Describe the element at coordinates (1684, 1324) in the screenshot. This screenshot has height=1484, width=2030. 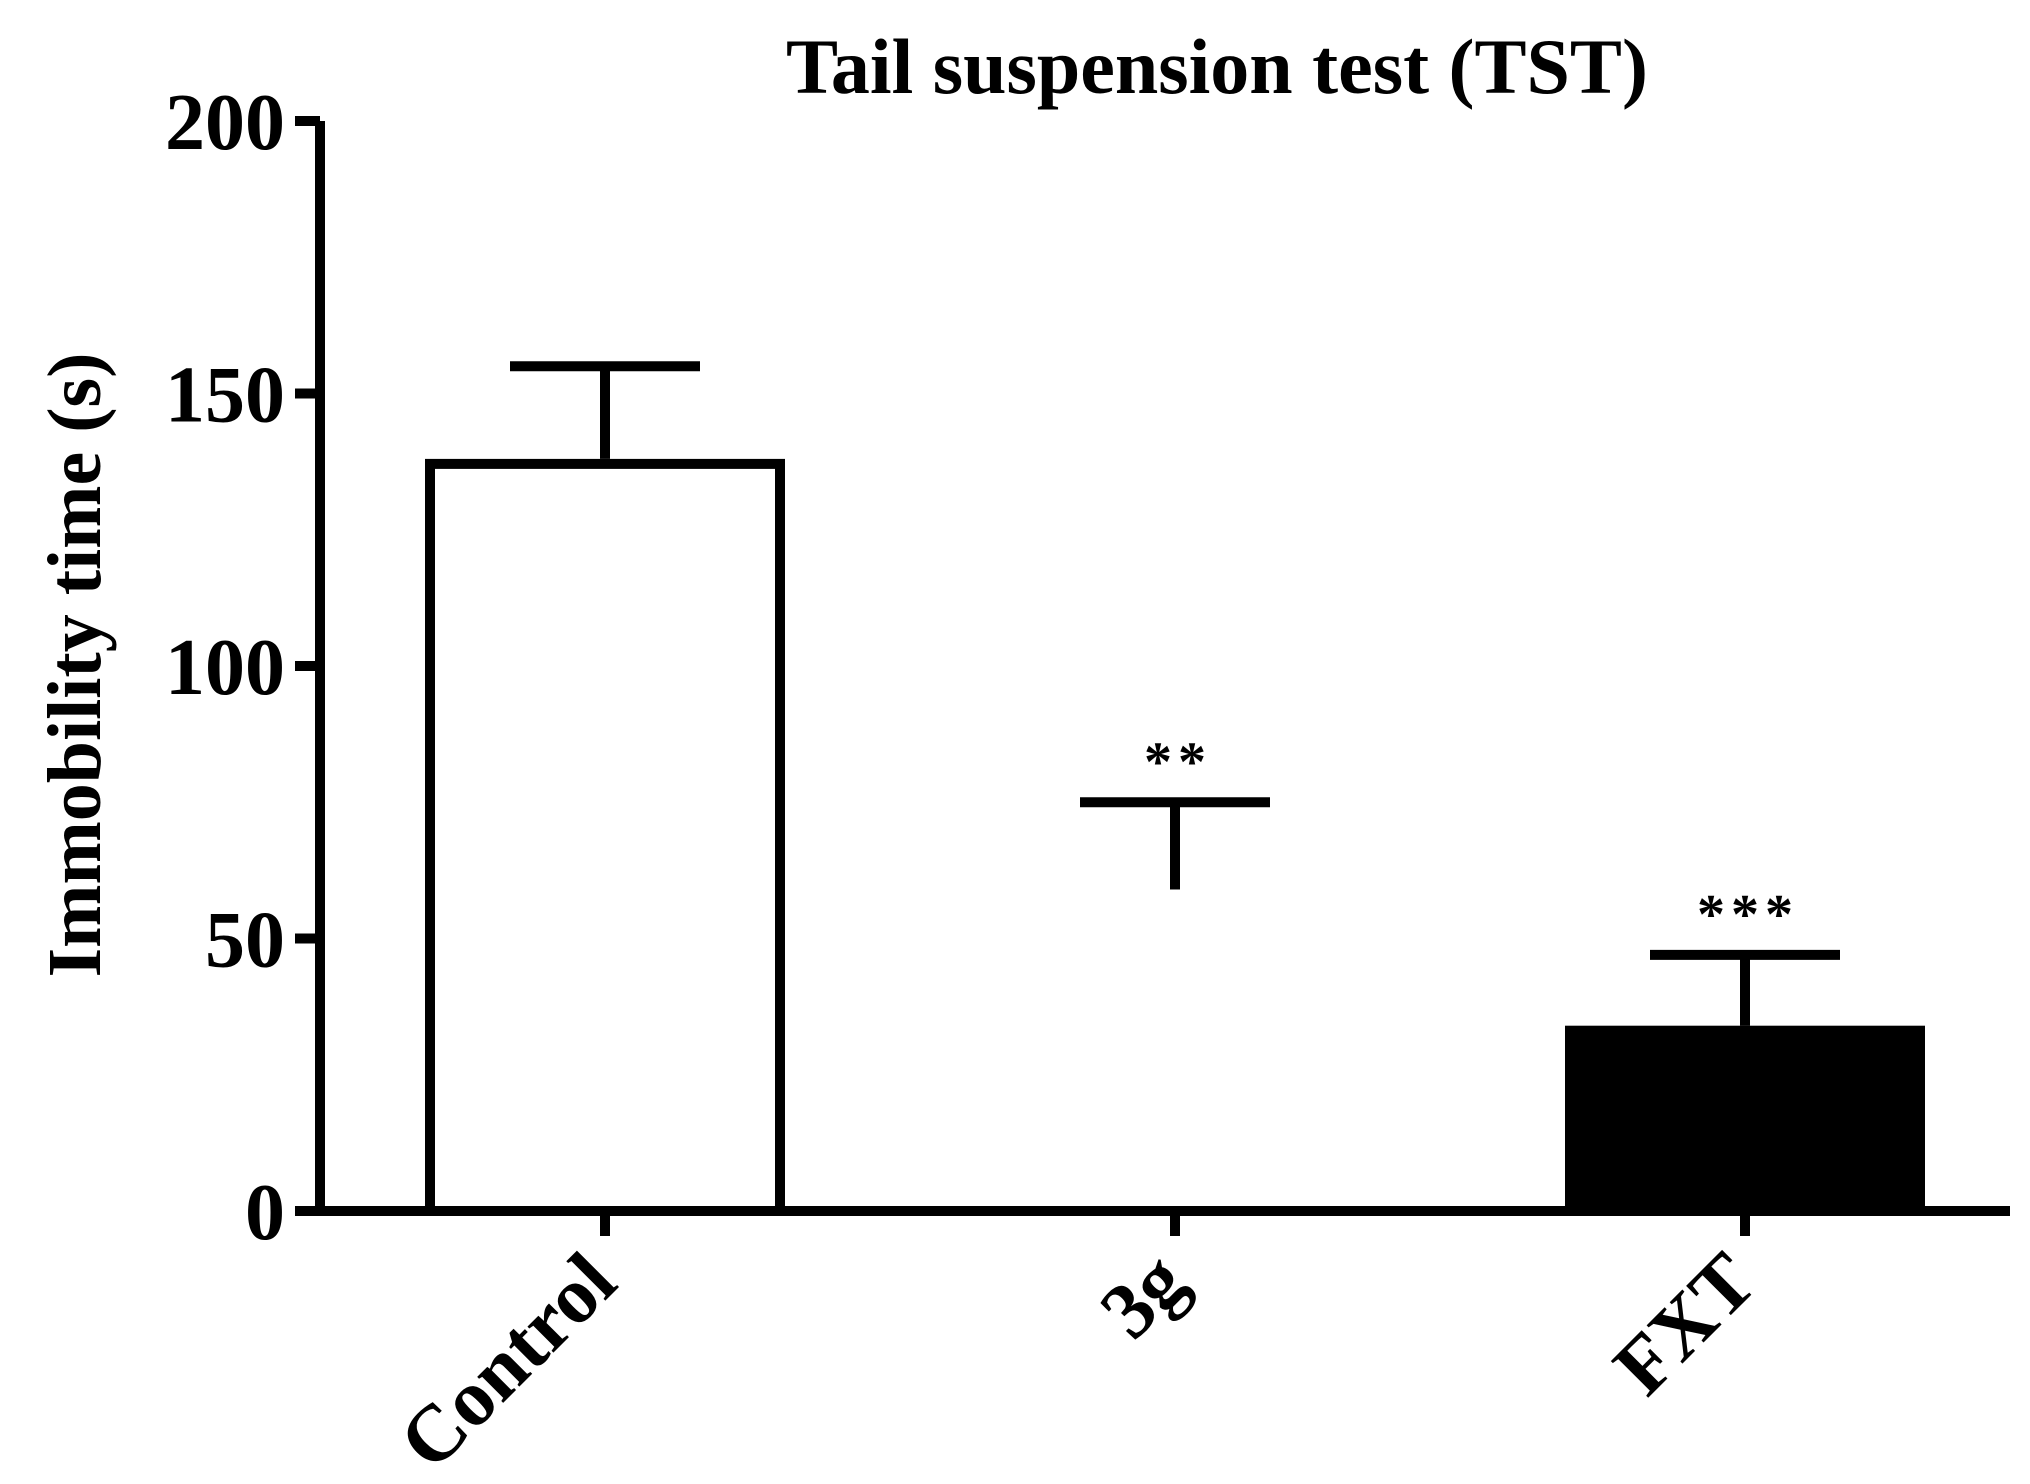
I see `x-tick-label: FXT` at that location.